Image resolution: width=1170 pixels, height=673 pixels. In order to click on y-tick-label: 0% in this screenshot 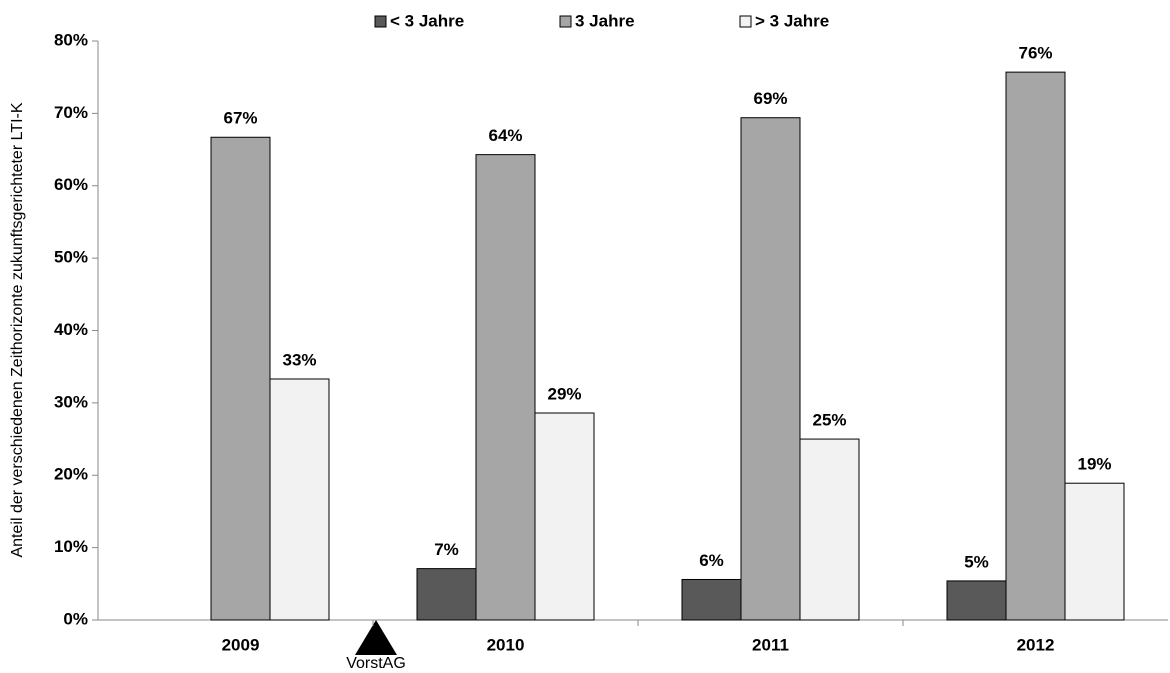, I will do `click(75, 618)`.